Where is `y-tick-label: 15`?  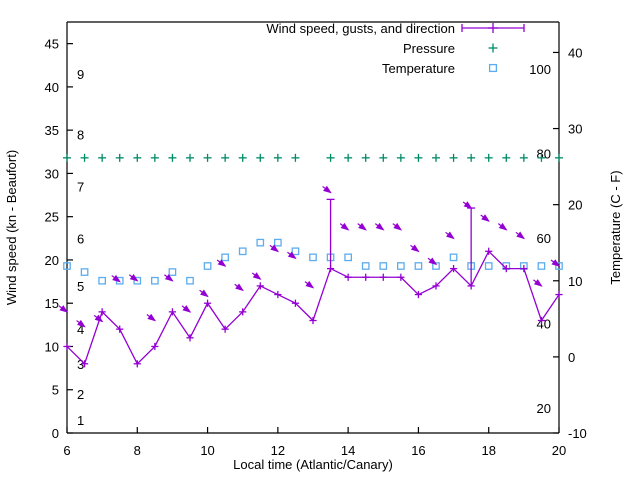 y-tick-label: 15 is located at coordinates (52, 303).